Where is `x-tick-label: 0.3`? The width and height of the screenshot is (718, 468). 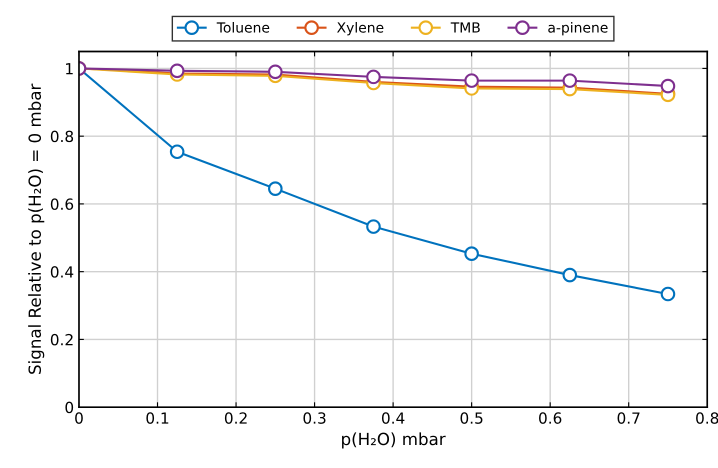 x-tick-label: 0.3 is located at coordinates (314, 418).